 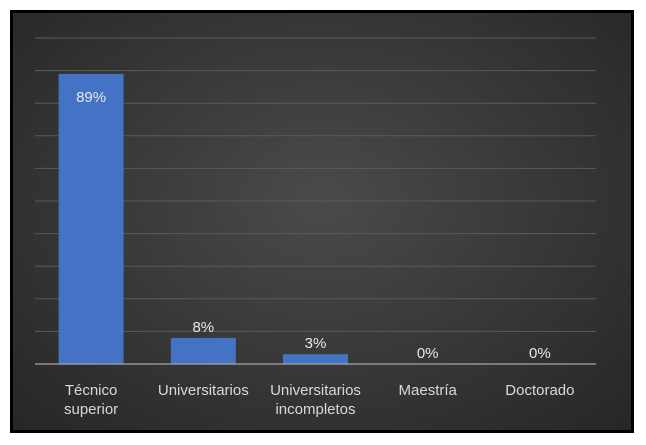 I want to click on x-tick-label-0: Técnico superior, so click(x=91, y=400).